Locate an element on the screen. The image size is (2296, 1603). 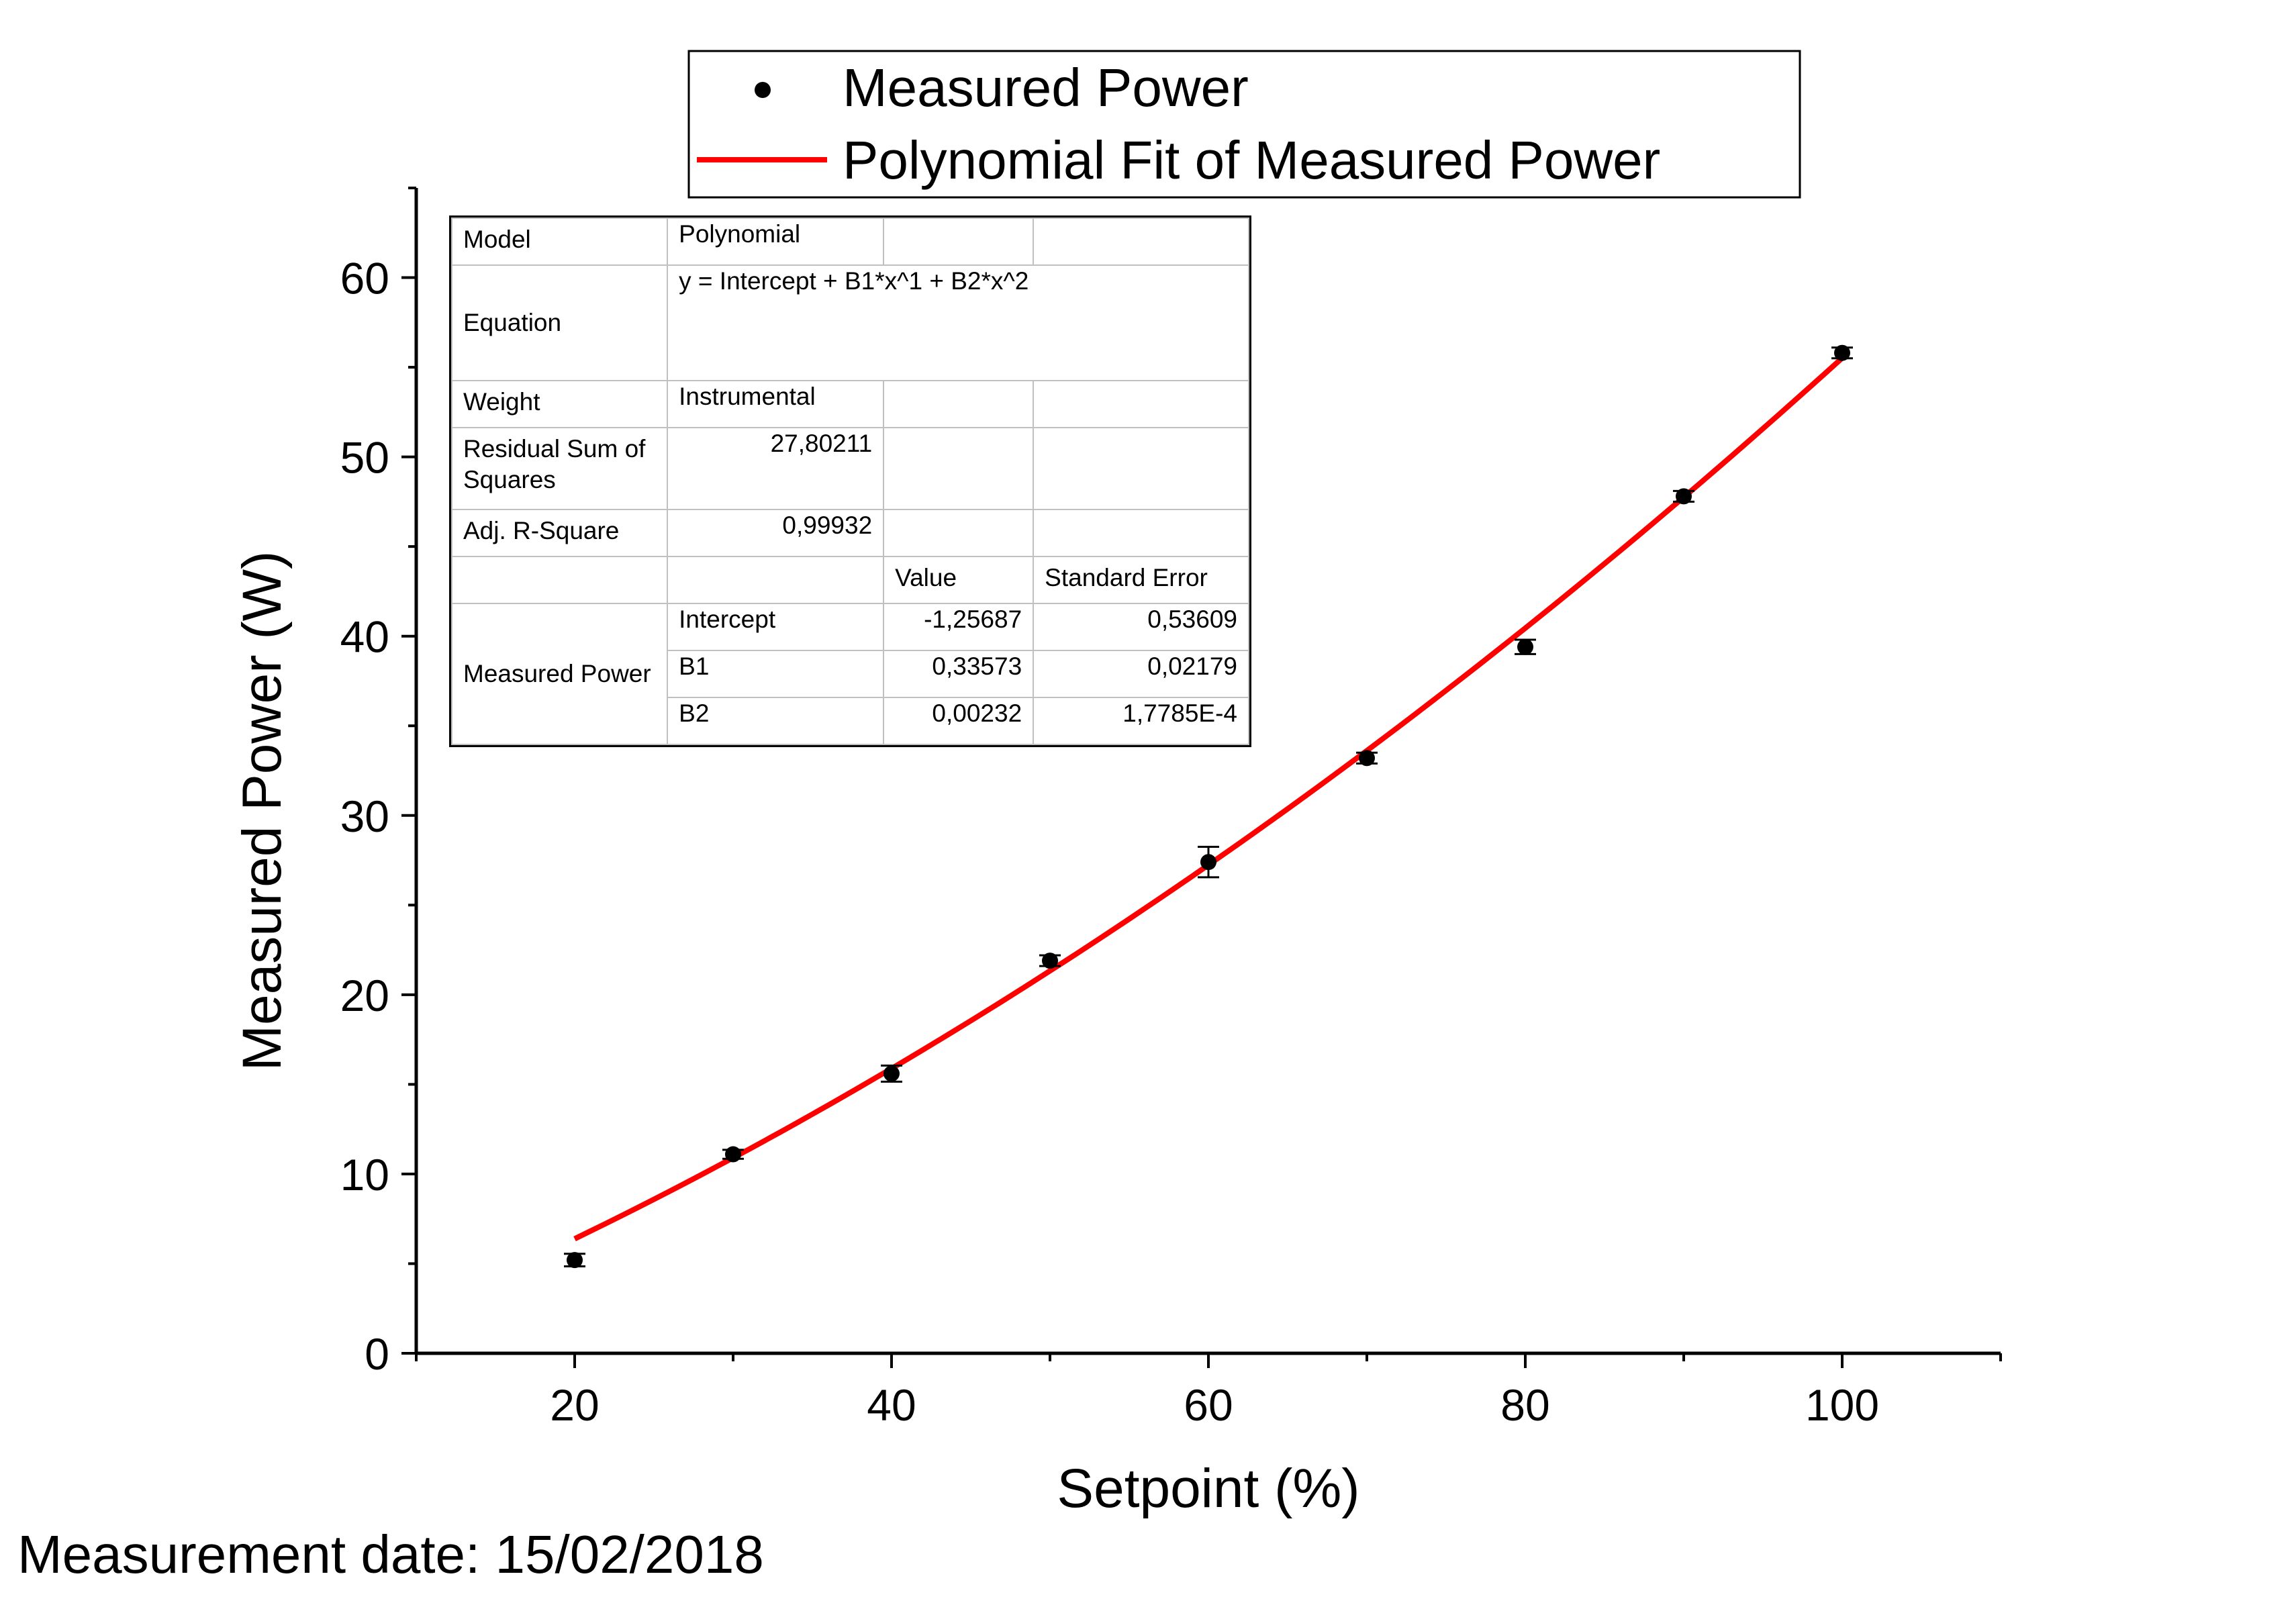
x-tick-label: 60 is located at coordinates (1209, 1405).